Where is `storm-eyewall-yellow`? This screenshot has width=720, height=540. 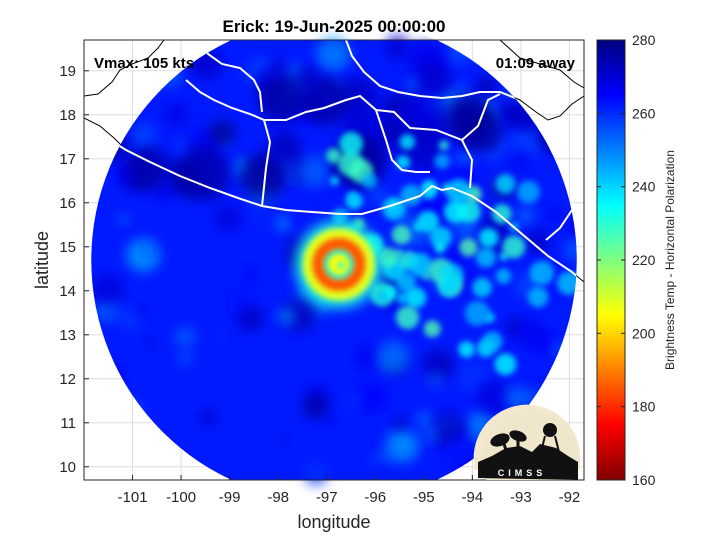 storm-eyewall-yellow is located at coordinates (338, 264).